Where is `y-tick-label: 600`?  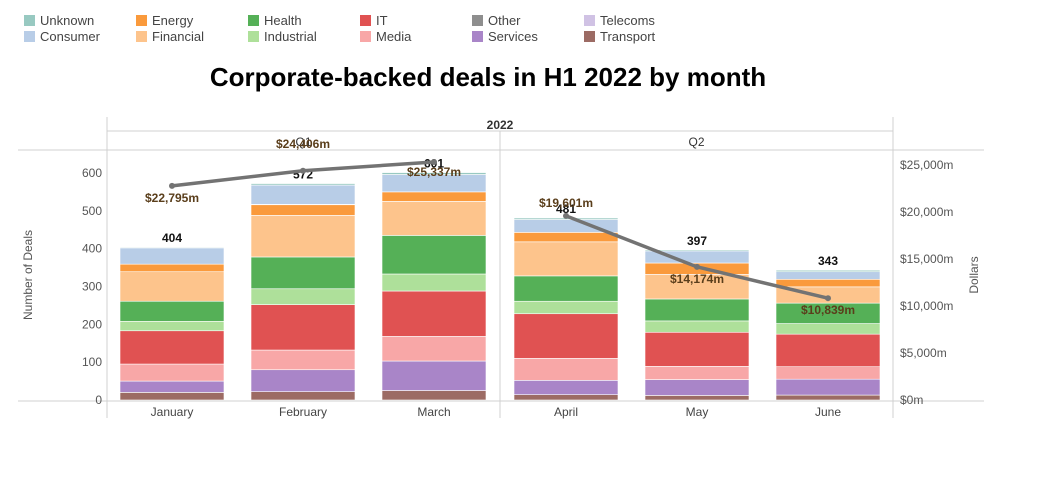
y-tick-label: 600 is located at coordinates (92, 173).